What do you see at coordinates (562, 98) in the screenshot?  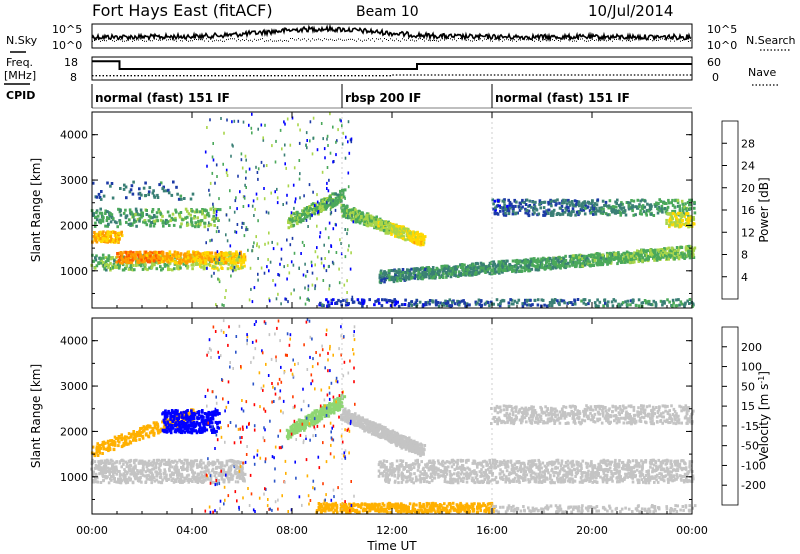 I see `cpid-segment-label: normal (fast) 151 IF` at bounding box center [562, 98].